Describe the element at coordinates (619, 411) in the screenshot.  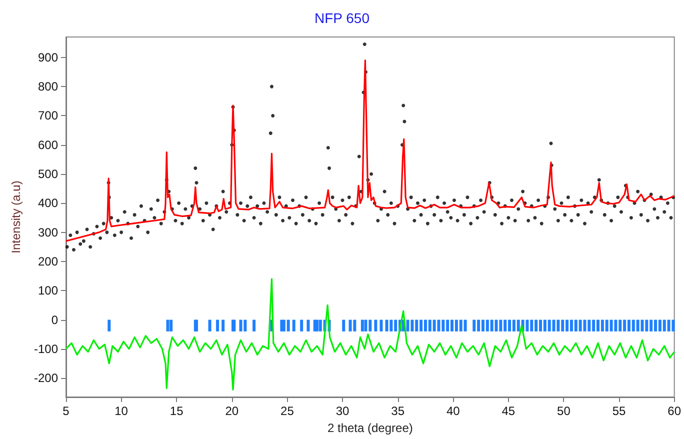
I see `x-tick-label: 55` at that location.